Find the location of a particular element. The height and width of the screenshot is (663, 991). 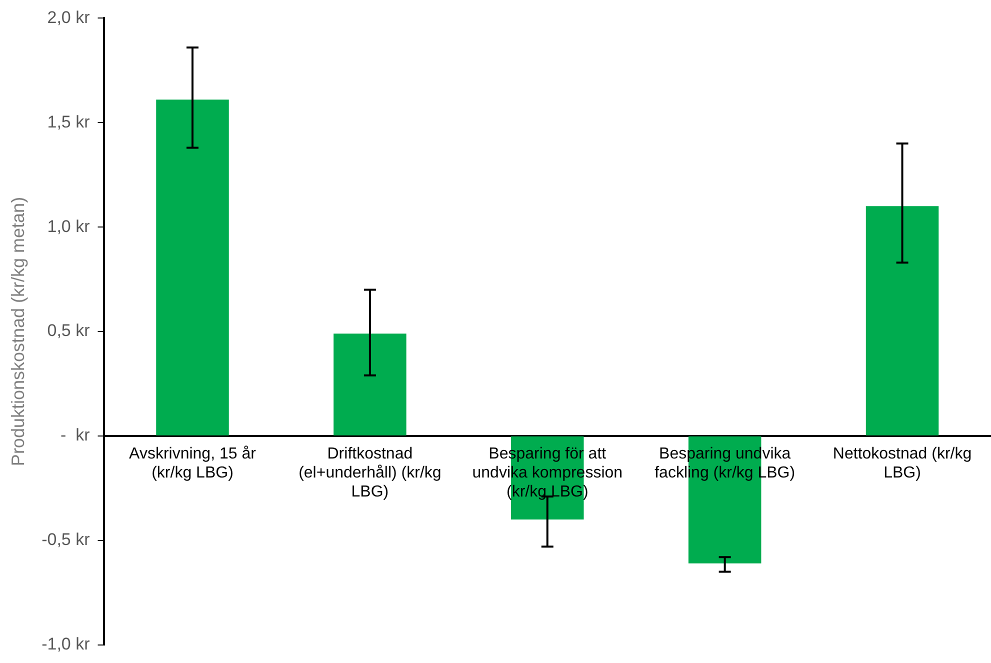

y-tick-label: 0,5 kr is located at coordinates (68, 330).